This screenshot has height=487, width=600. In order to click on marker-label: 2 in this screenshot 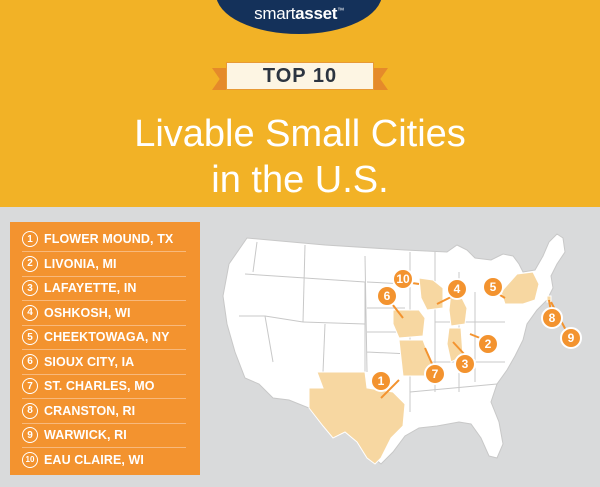, I will do `click(488, 344)`.